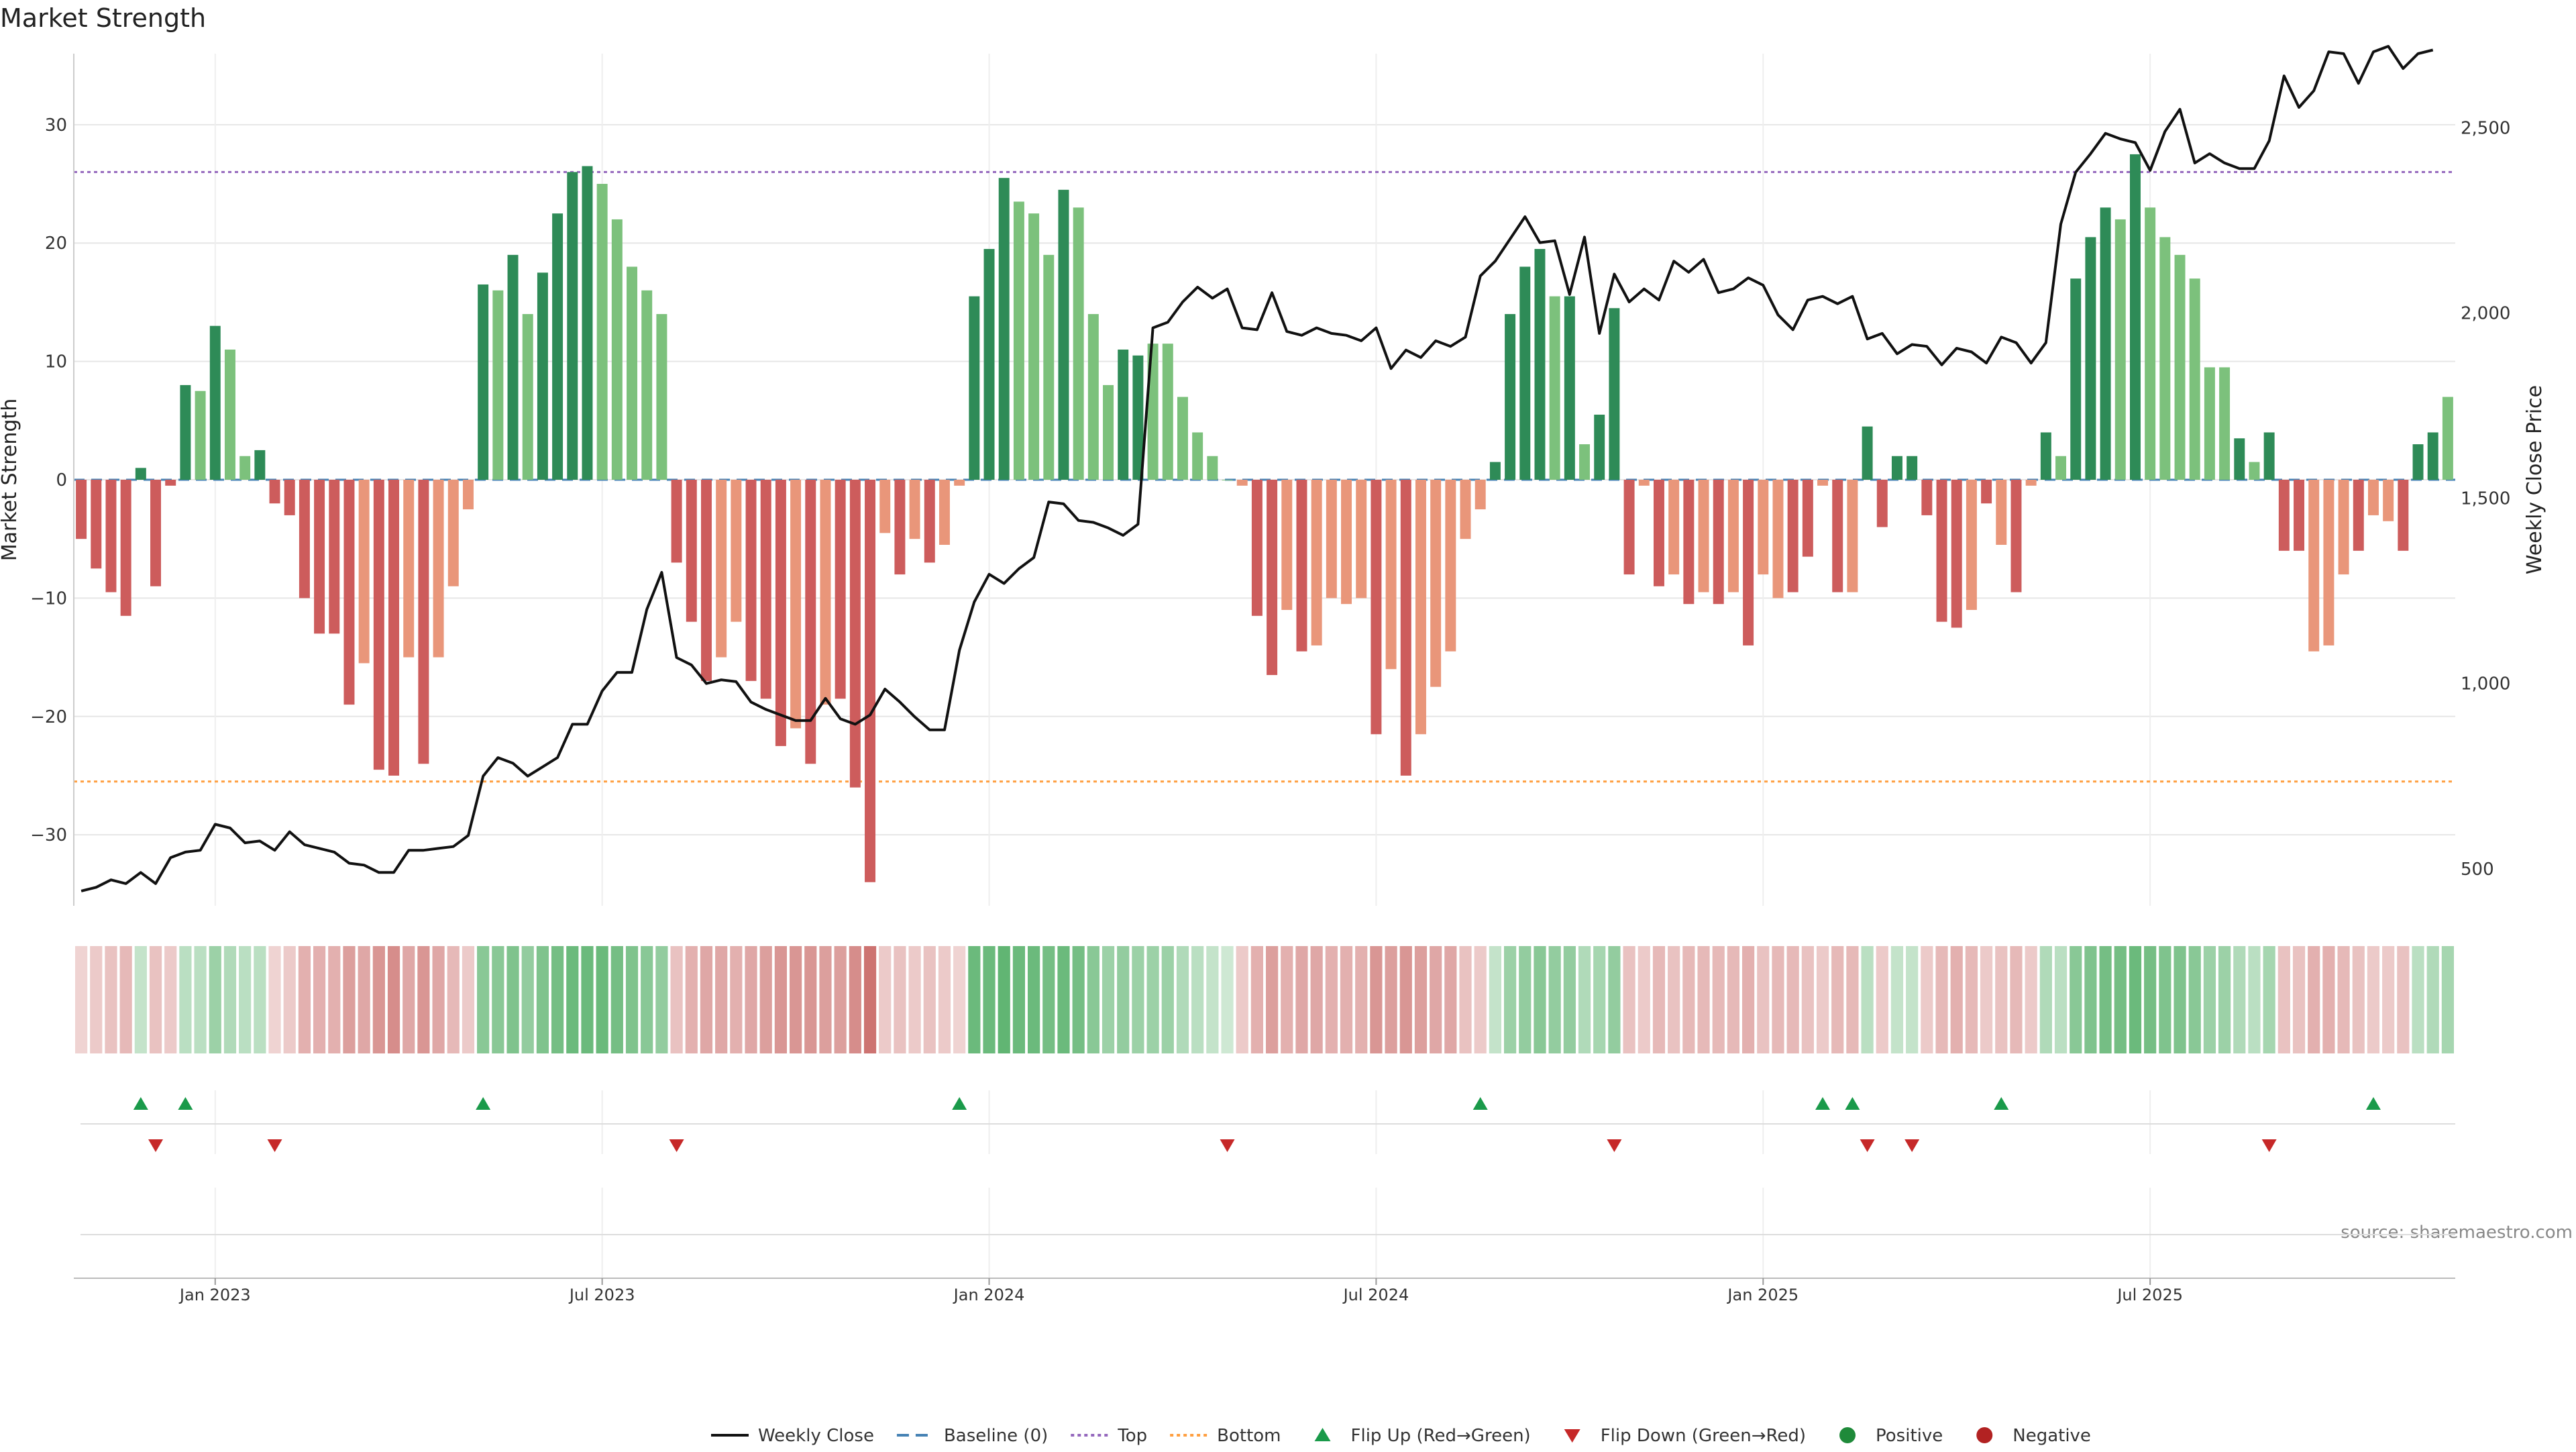  I want to click on legend-item: Baseline (0), so click(972, 1436).